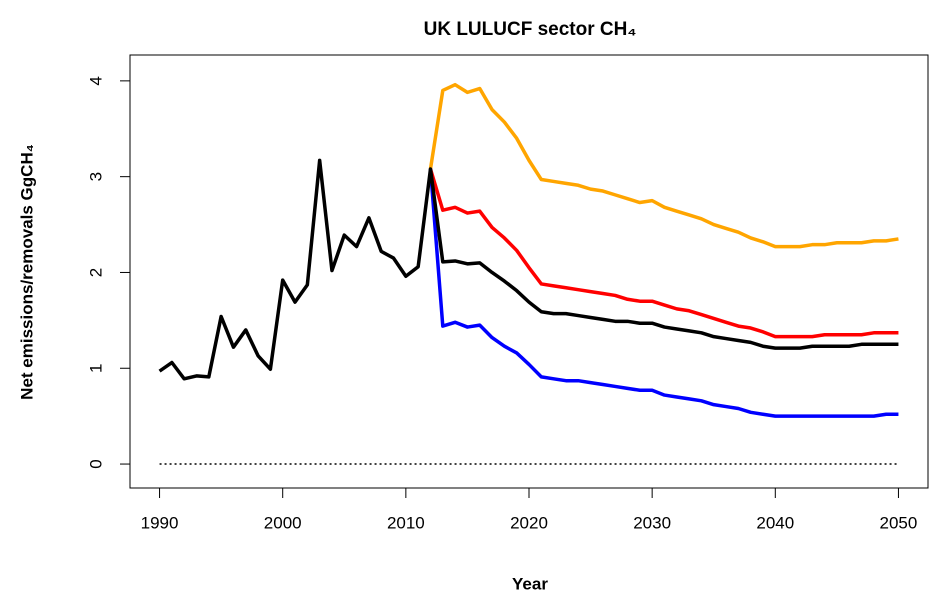 The image size is (939, 602). I want to click on x-tick-label: 2030, so click(652, 522).